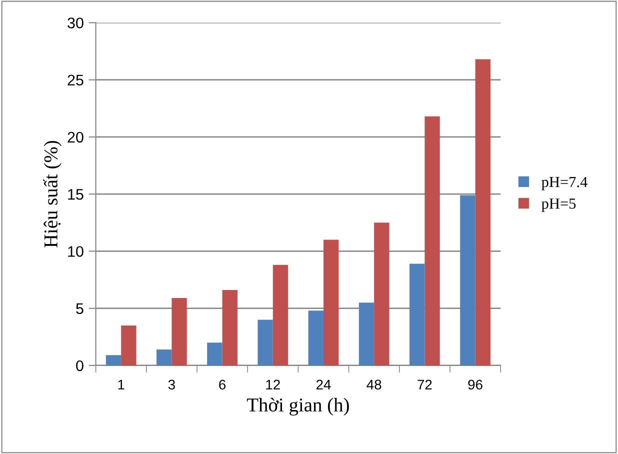 The image size is (618, 454). What do you see at coordinates (76, 251) in the screenshot?
I see `y-tick-label: 10` at bounding box center [76, 251].